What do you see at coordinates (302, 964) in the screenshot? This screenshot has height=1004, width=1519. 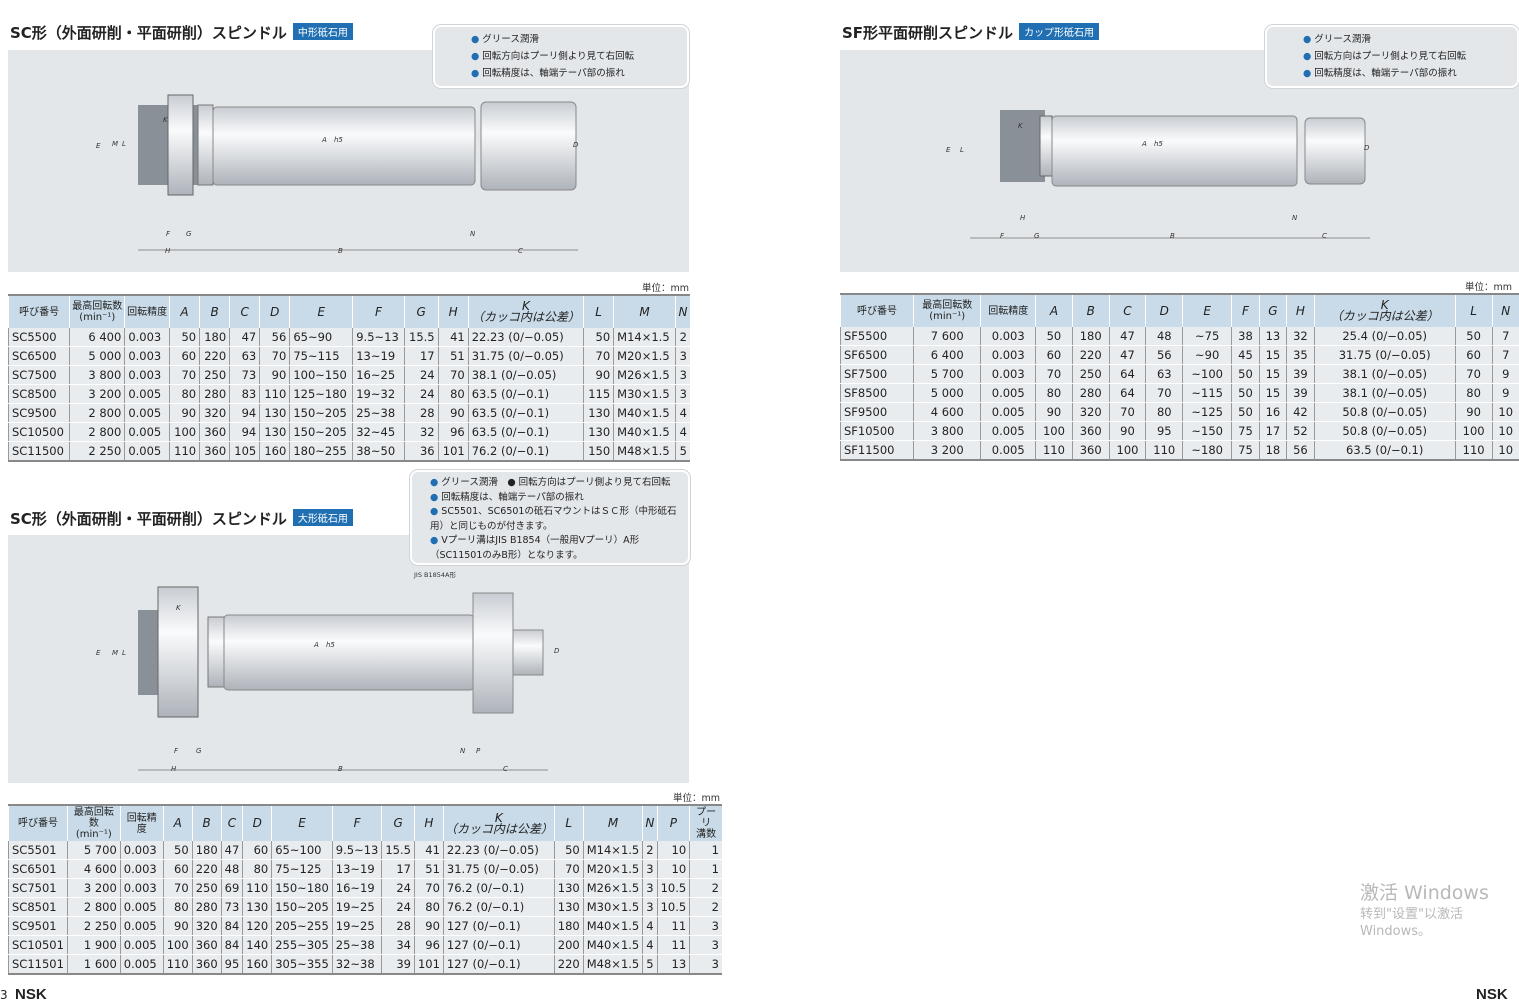 I see `table-cell: 305~355` at bounding box center [302, 964].